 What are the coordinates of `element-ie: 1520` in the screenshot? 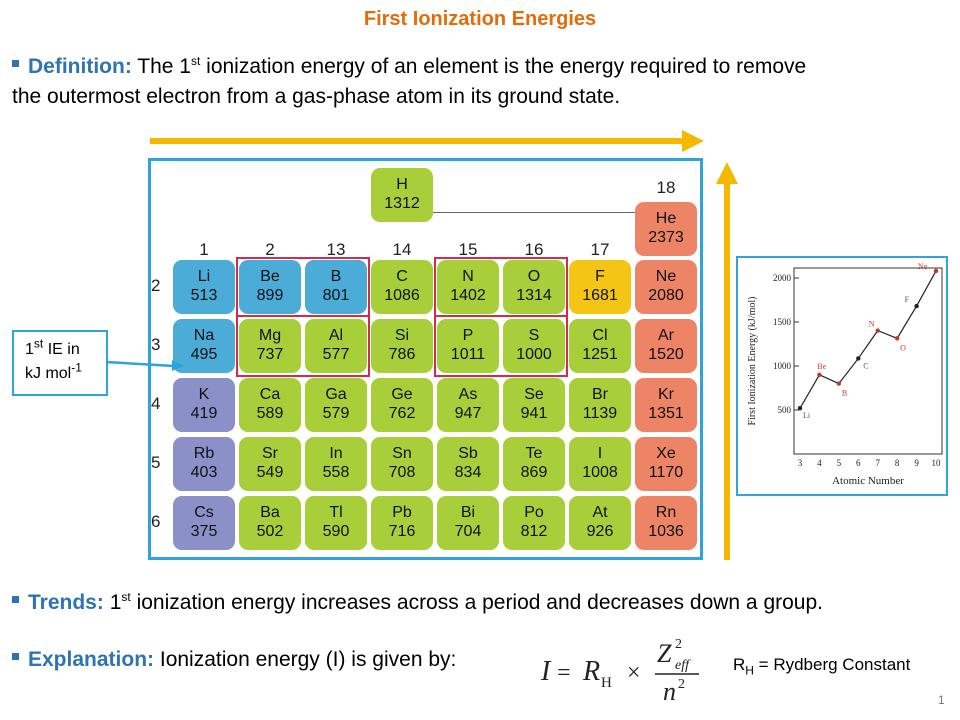 It's located at (666, 354).